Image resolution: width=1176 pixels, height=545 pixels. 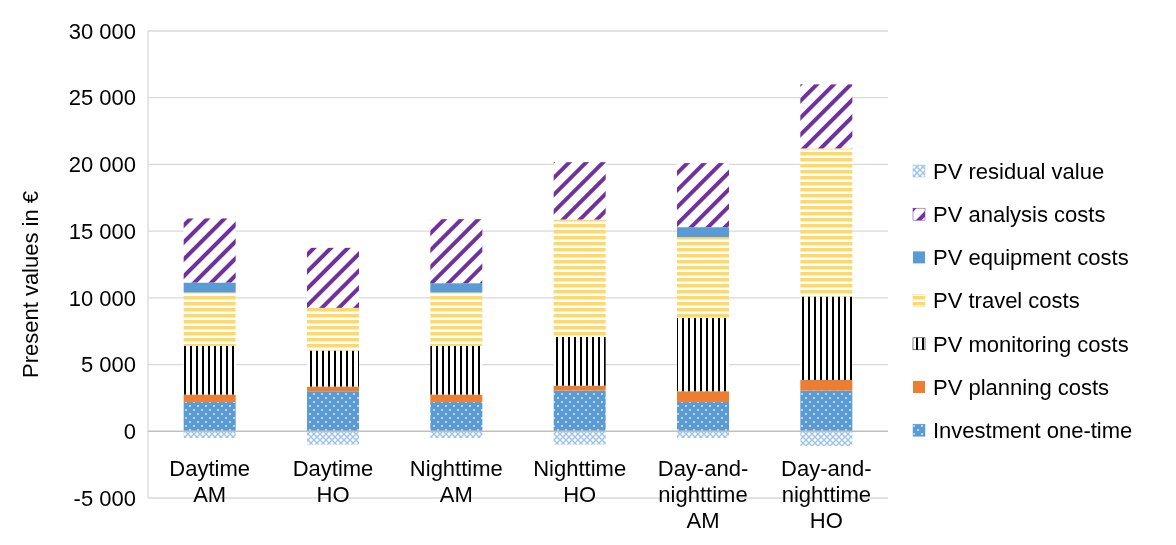 What do you see at coordinates (102, 31) in the screenshot?
I see `y-tick-label: 30 000` at bounding box center [102, 31].